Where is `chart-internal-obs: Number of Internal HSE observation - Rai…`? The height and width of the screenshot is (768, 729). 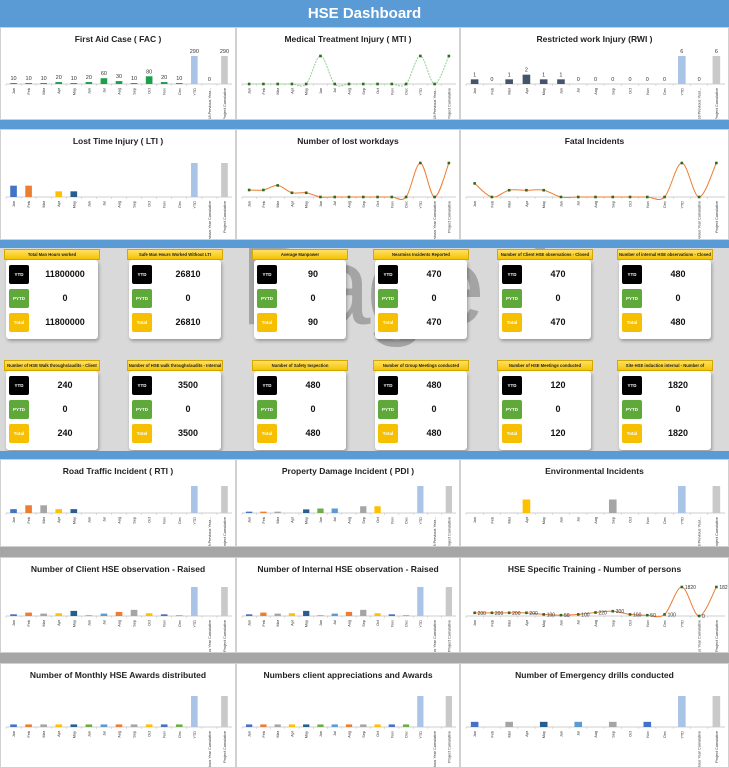
chart-internal-obs: Number of Internal HSE observation - Rai… is located at coordinates (348, 605).